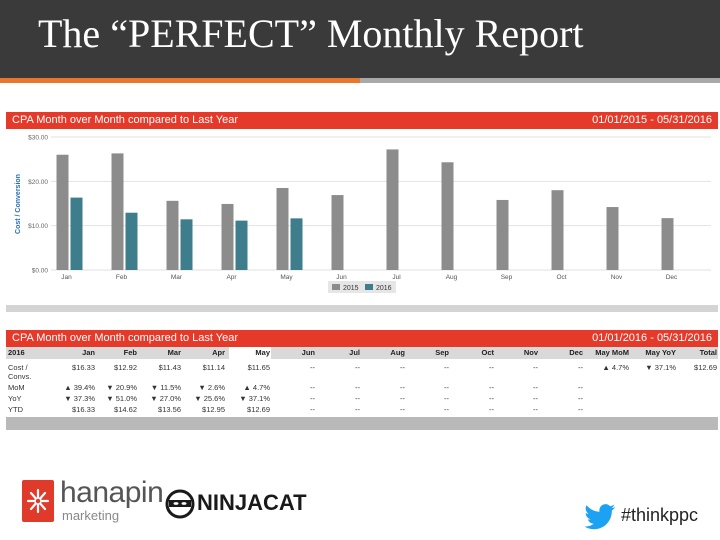  What do you see at coordinates (169, 367) in the screenshot?
I see `table-cell: $11.43` at bounding box center [169, 367].